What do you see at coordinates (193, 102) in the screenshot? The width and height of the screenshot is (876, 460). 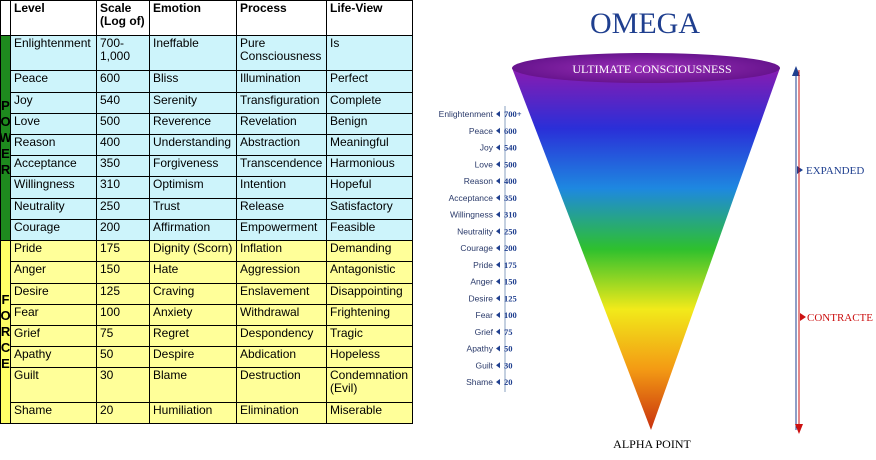 I see `cell-emotion: Serenity` at bounding box center [193, 102].